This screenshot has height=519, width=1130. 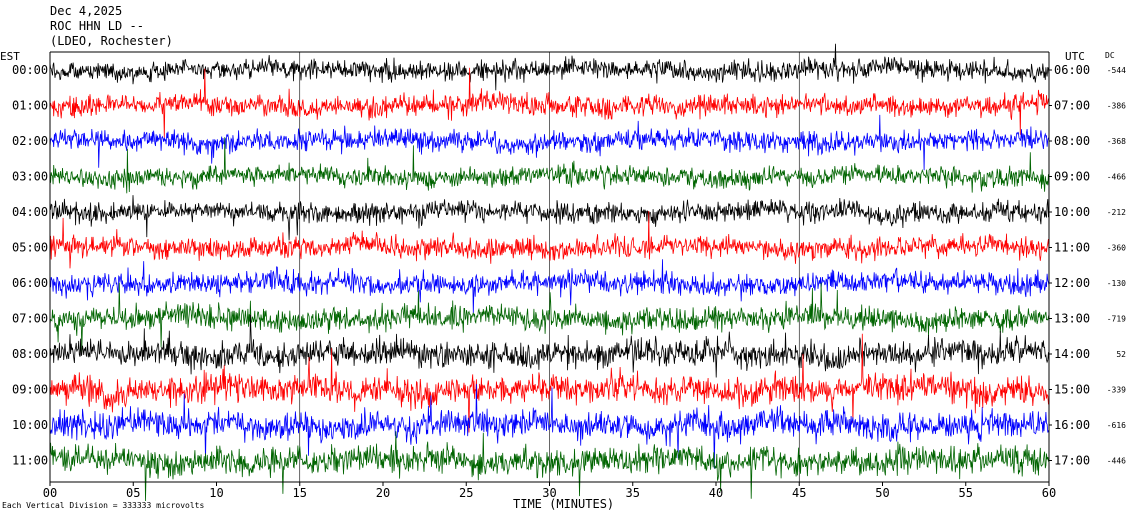 I want to click on dc-offset-3: -466, so click(x=1116, y=177).